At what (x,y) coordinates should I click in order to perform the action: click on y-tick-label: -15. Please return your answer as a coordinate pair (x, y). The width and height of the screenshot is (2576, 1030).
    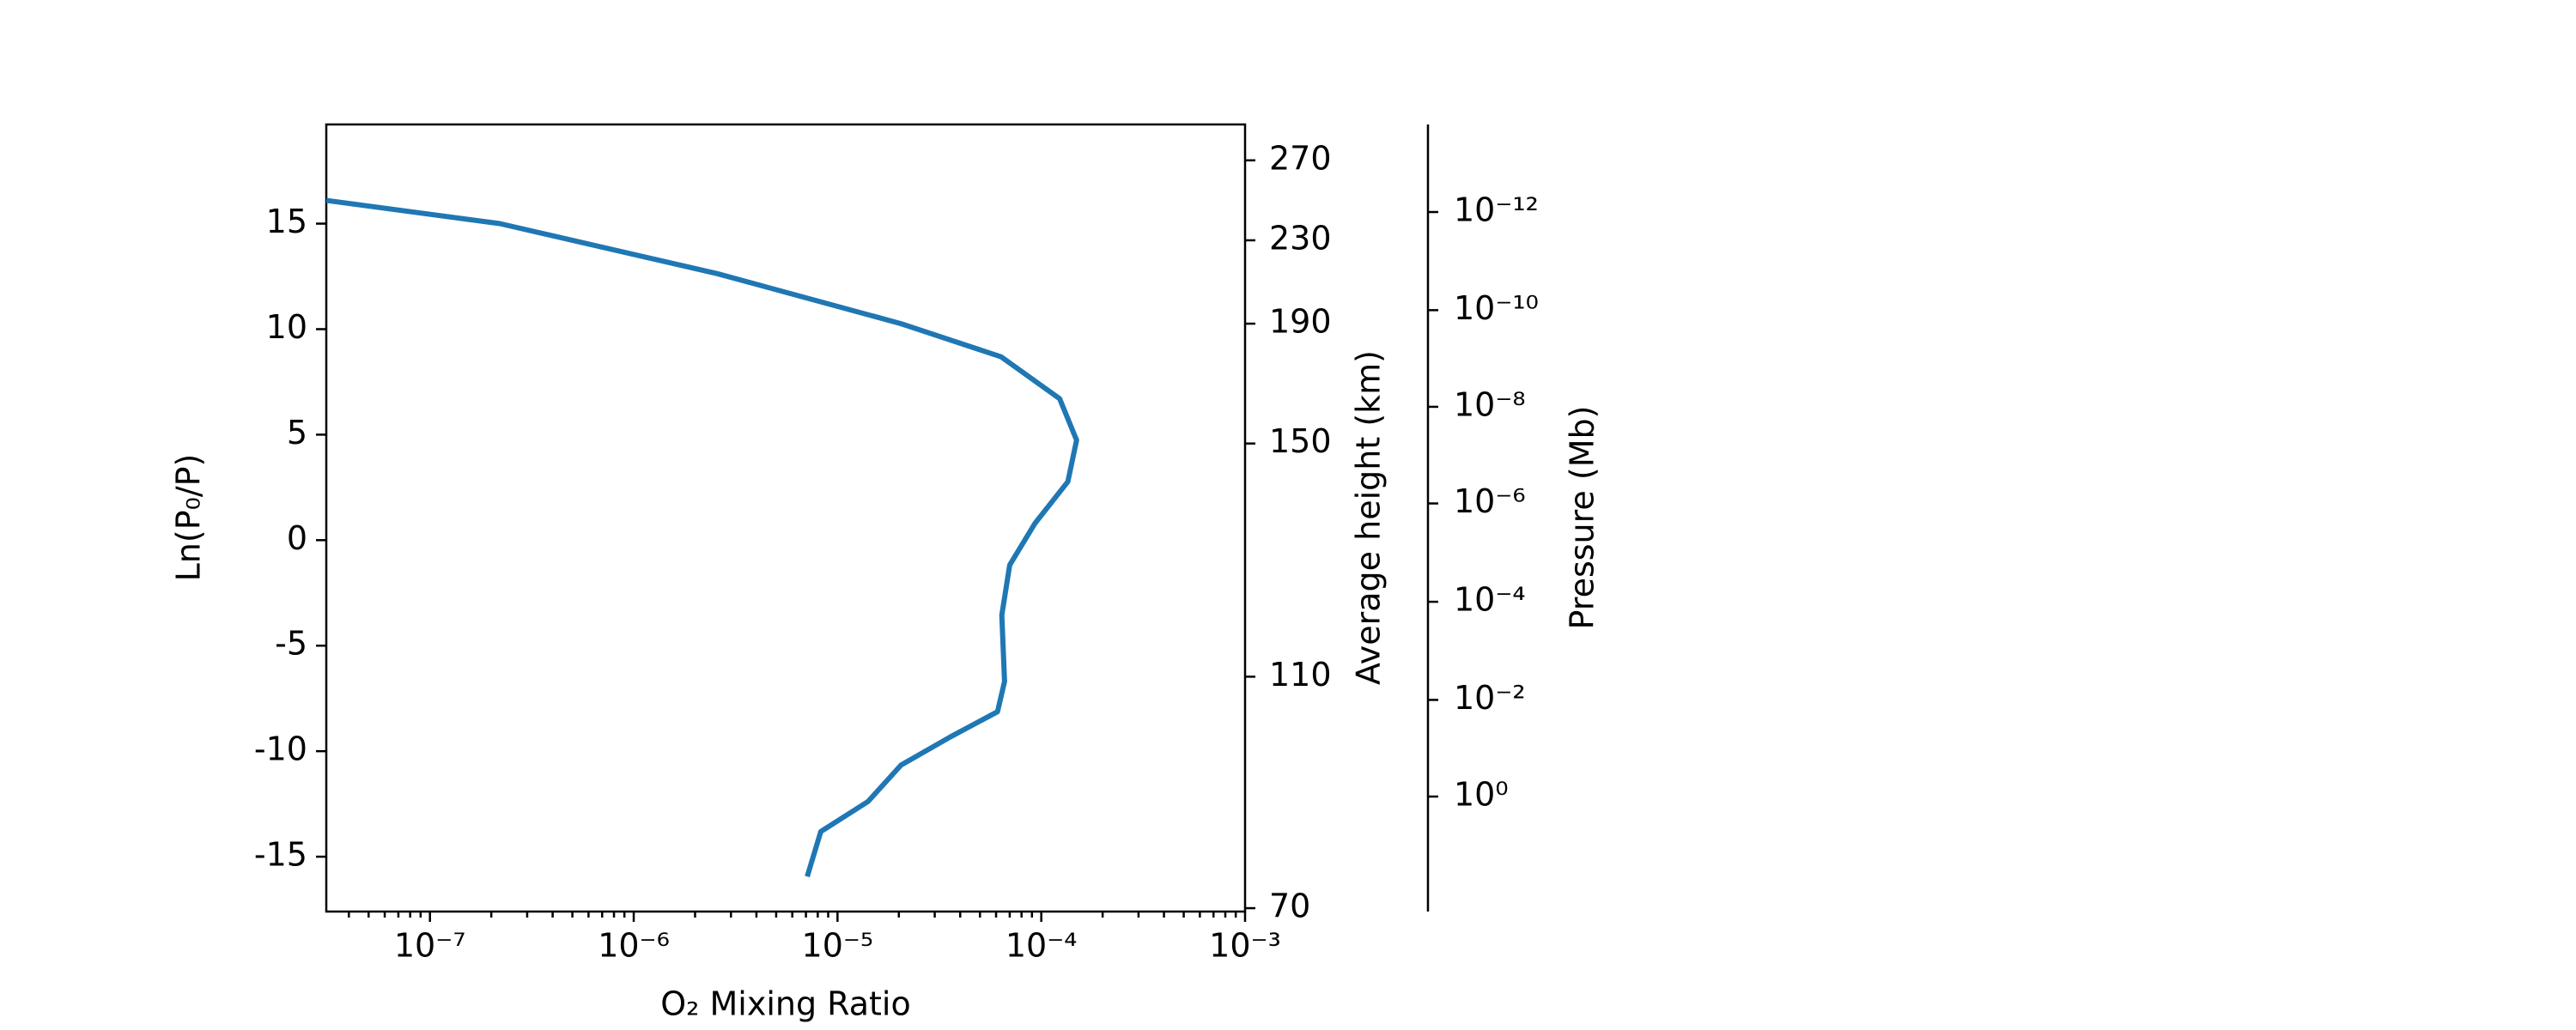
    Looking at the image, I should click on (280, 855).